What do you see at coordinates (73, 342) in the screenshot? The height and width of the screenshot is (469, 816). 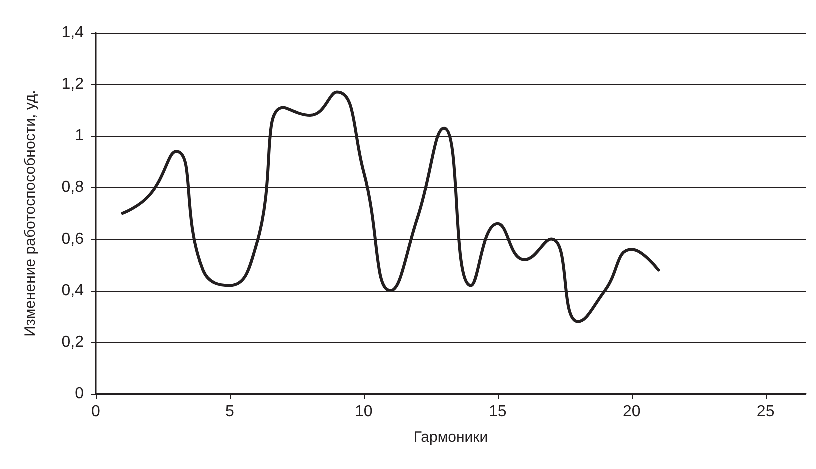 I see `y-tick-label: 0,2` at bounding box center [73, 342].